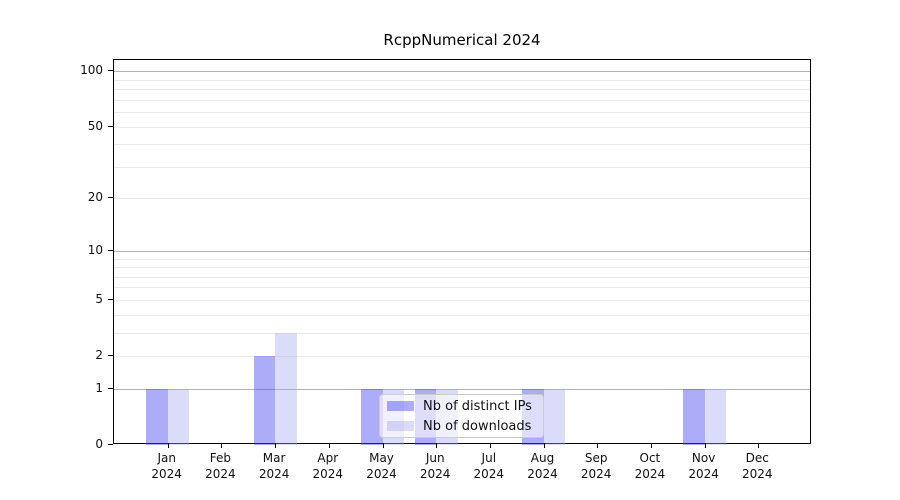  Describe the element at coordinates (650, 466) in the screenshot. I see `x-tick-label-oct: Oct 2024` at that location.